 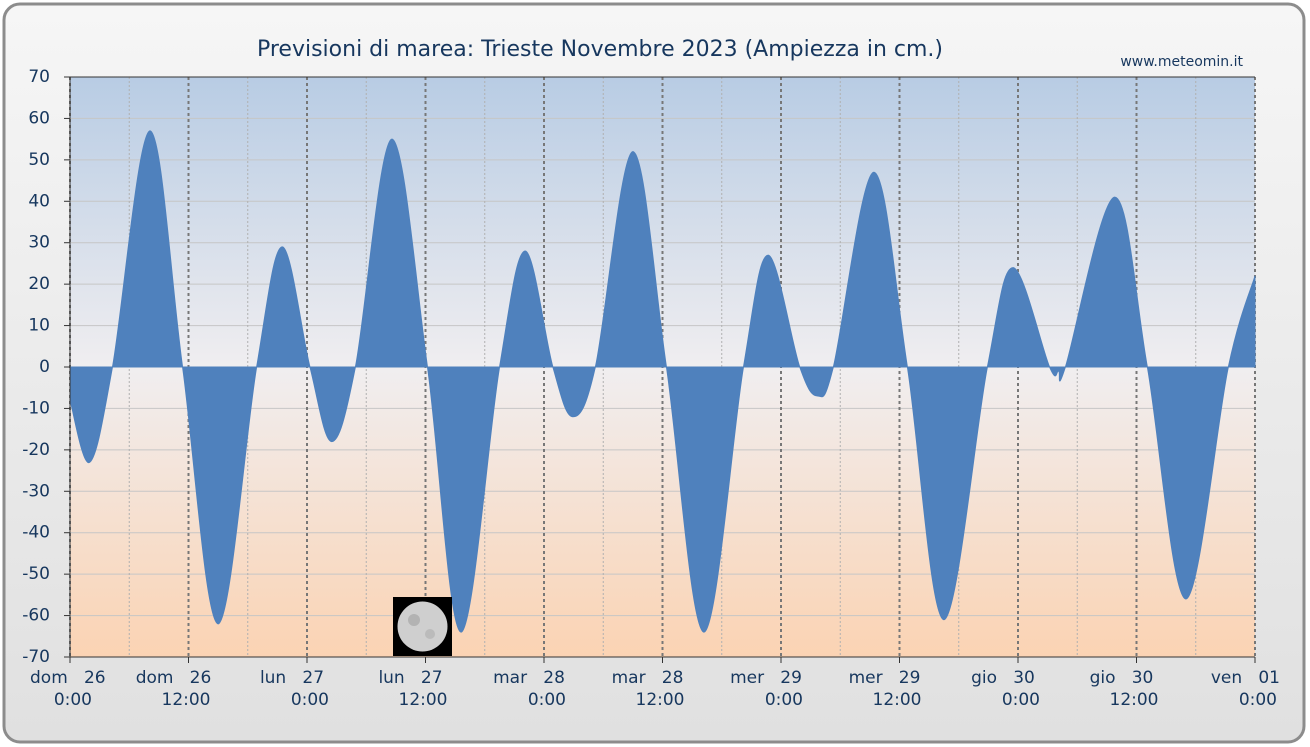 I want to click on y-tick-label: 50, so click(x=39, y=160).